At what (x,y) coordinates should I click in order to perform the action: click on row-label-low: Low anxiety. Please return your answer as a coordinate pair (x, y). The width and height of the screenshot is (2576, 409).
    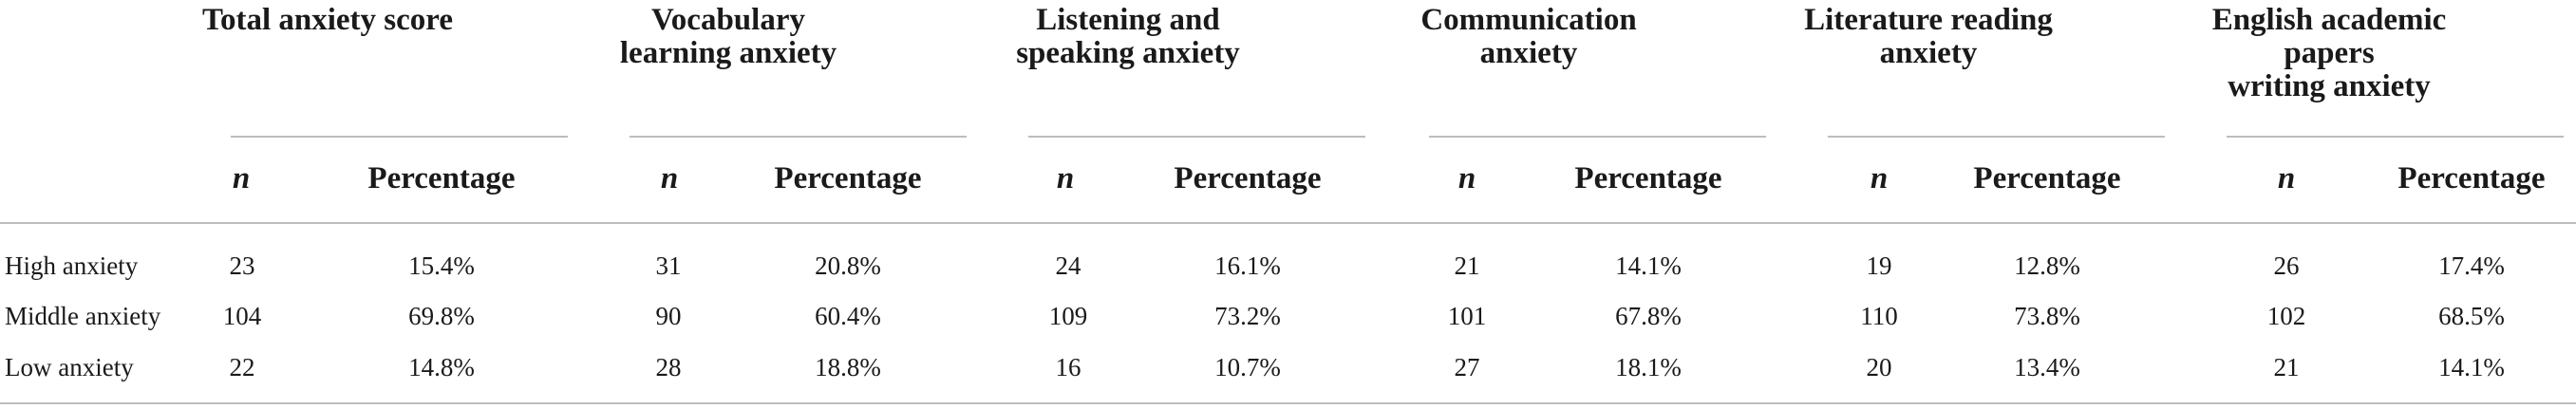
    Looking at the image, I should click on (69, 367).